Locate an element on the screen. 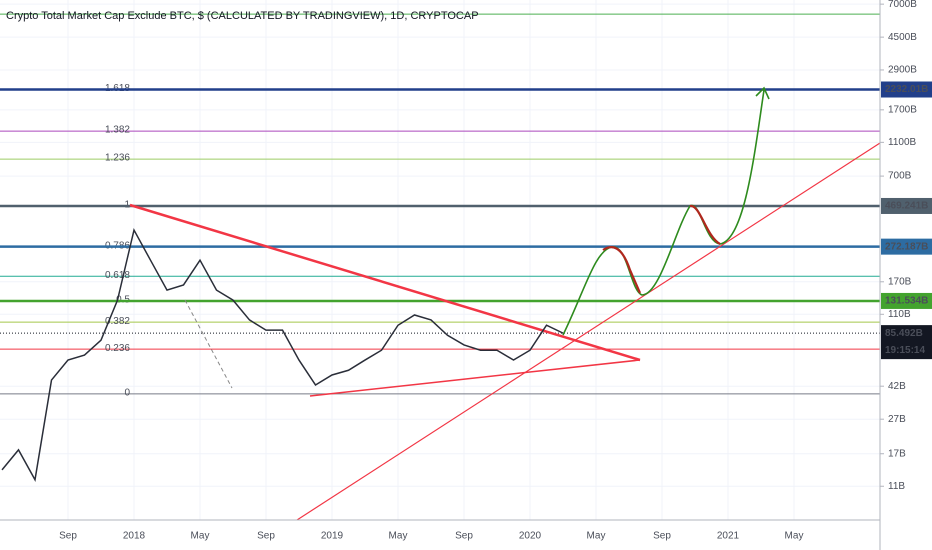  price-label: 469.241B is located at coordinates (906, 206).